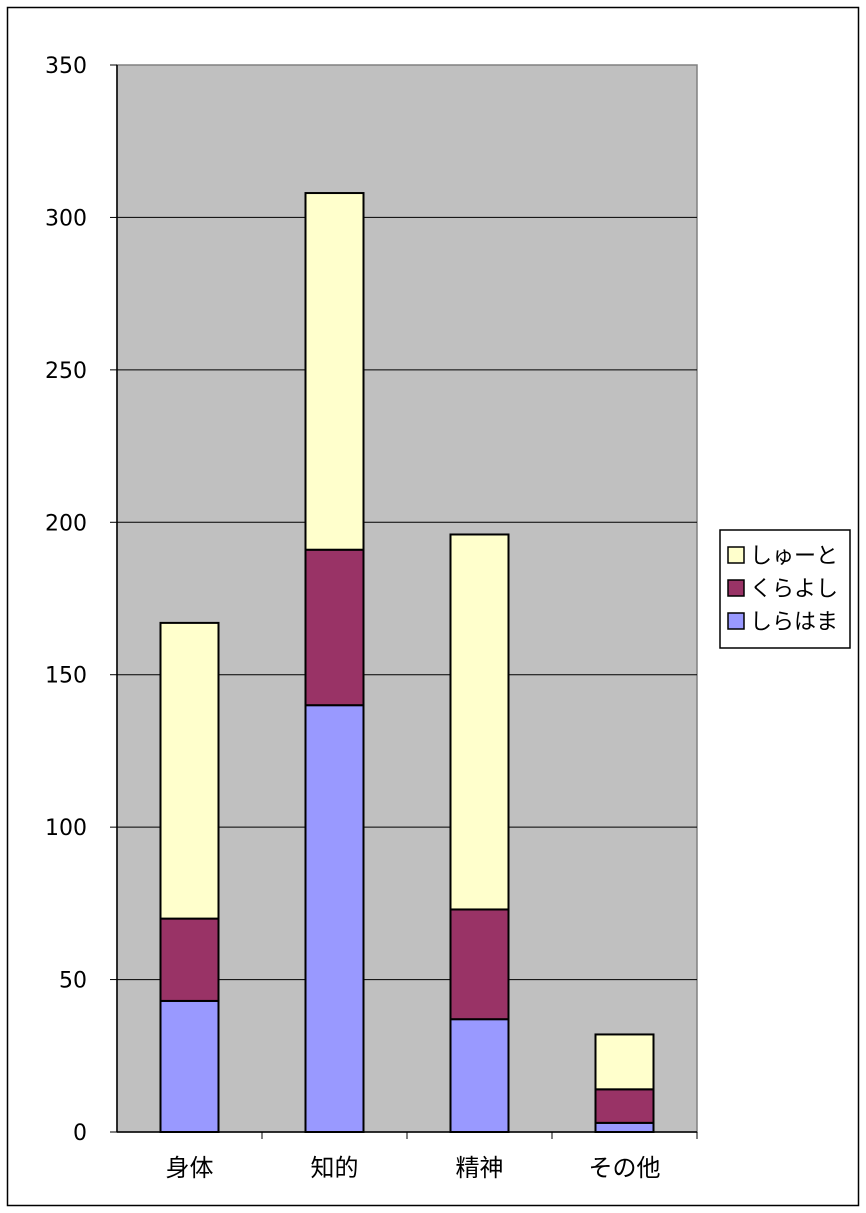  I want to click on x-tick-label: 精神, so click(480, 1168).